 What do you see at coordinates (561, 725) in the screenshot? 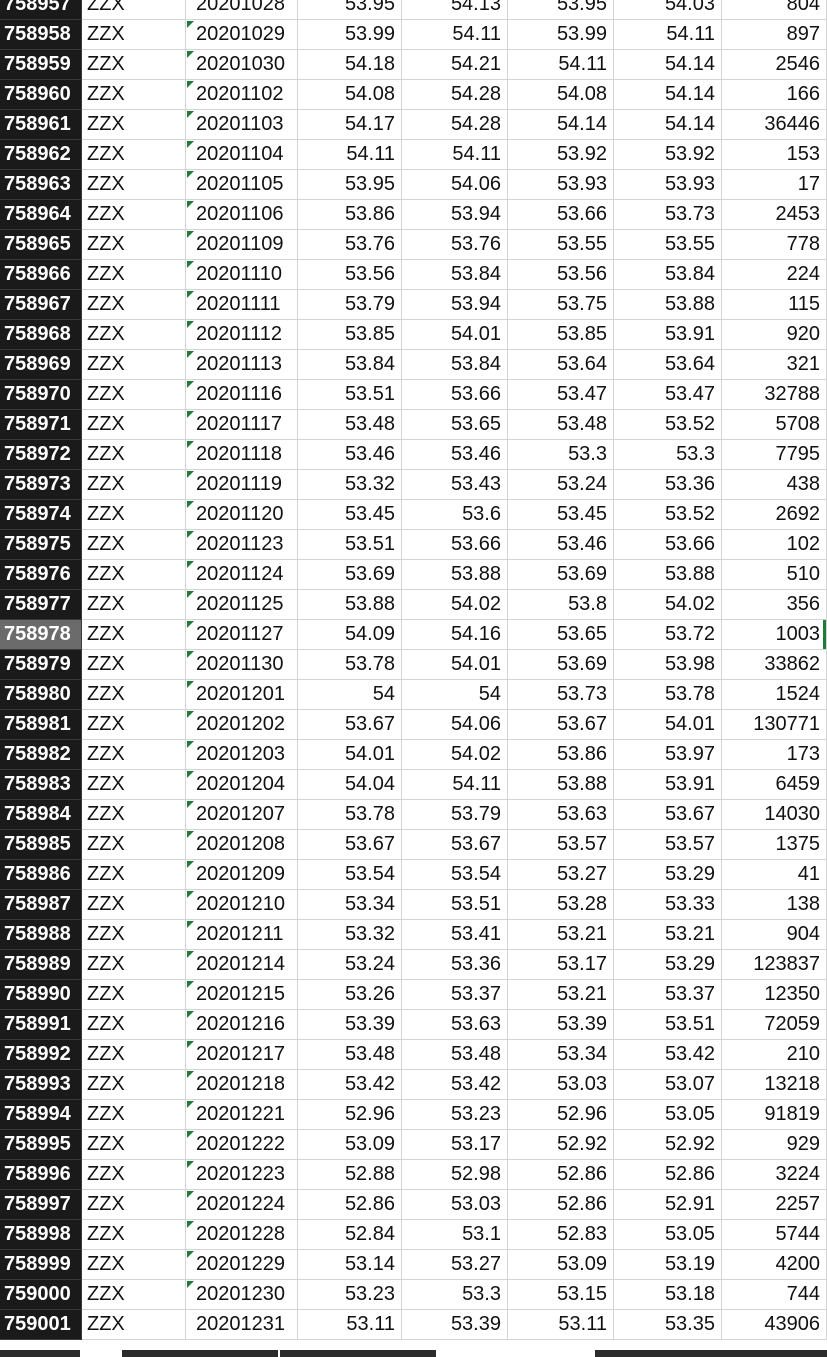
I see `low-price-cell: 53.67` at bounding box center [561, 725].